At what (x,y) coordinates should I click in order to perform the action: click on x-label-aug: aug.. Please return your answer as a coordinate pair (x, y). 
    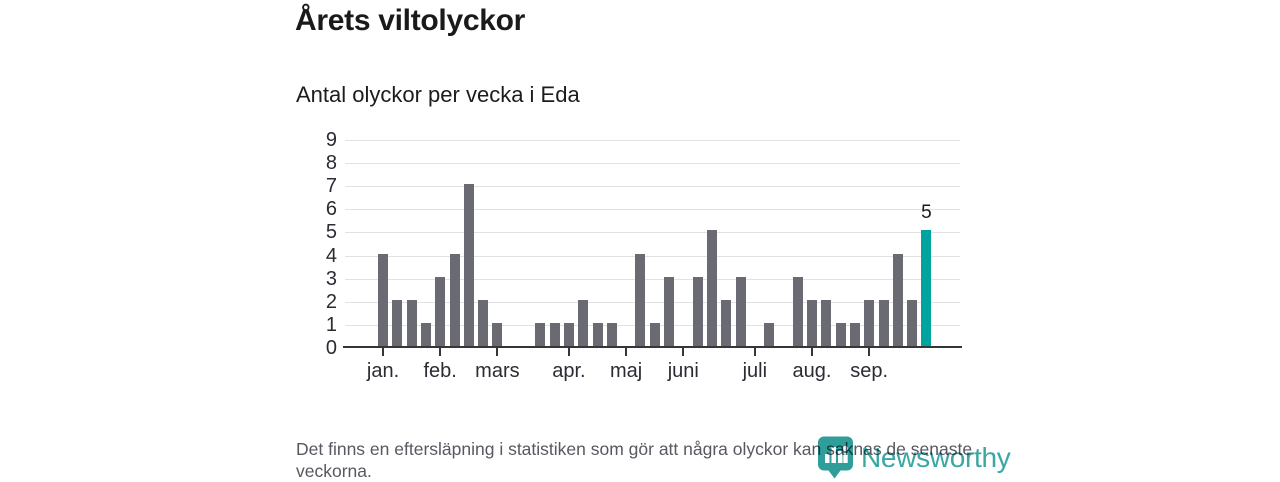
    Looking at the image, I should click on (812, 371).